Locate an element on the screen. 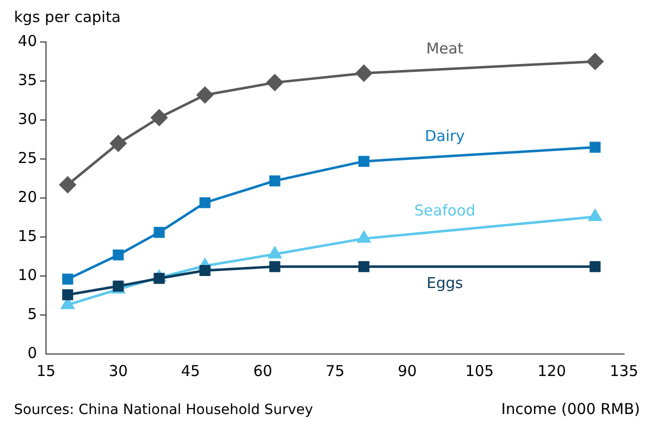  x-axis-title: Income (000 RMB) is located at coordinates (570, 409).